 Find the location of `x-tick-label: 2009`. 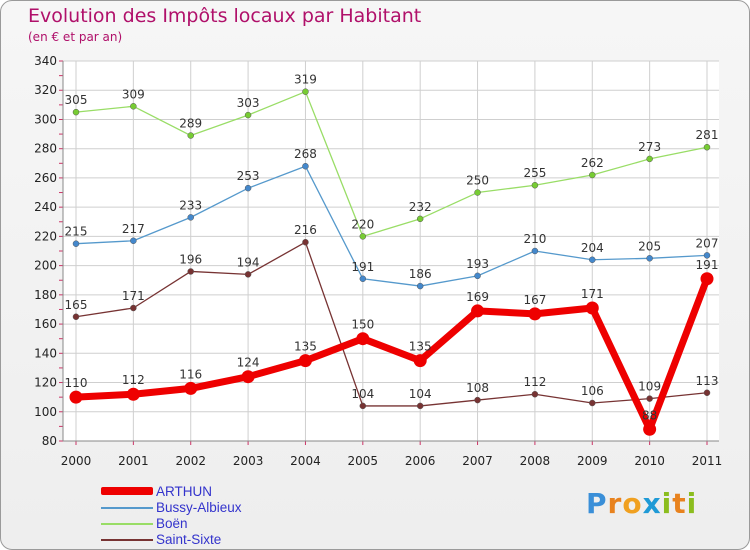

x-tick-label: 2009 is located at coordinates (592, 461).